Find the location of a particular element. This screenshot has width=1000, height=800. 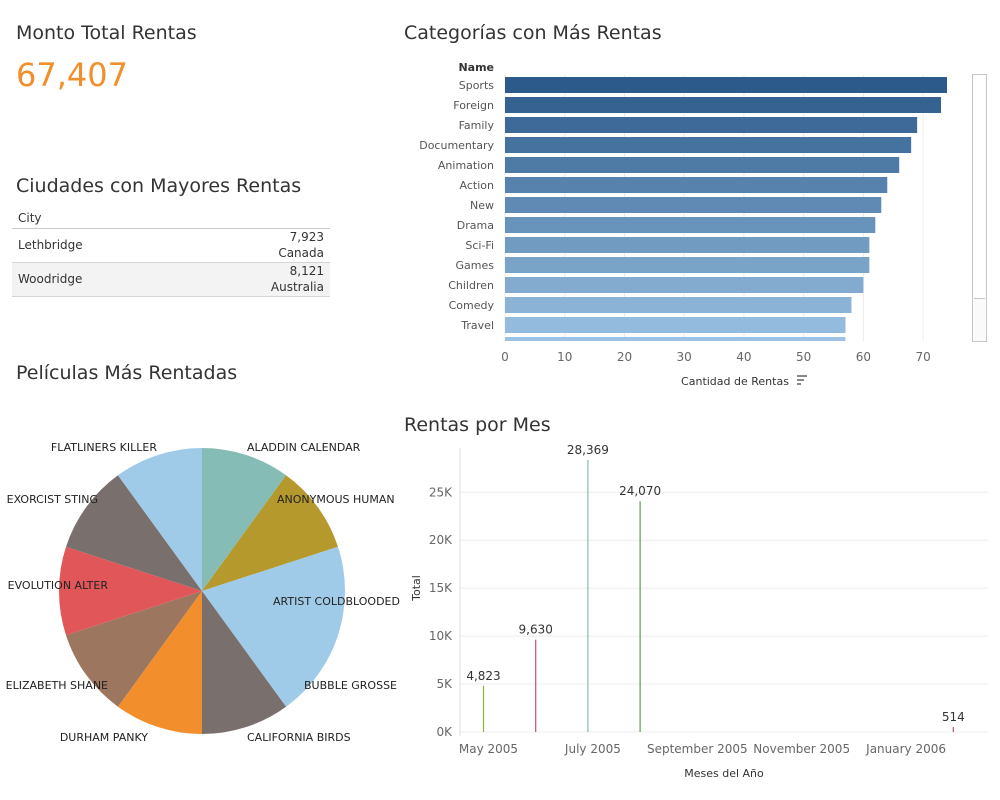

y-tick-label: 10K is located at coordinates (441, 636).